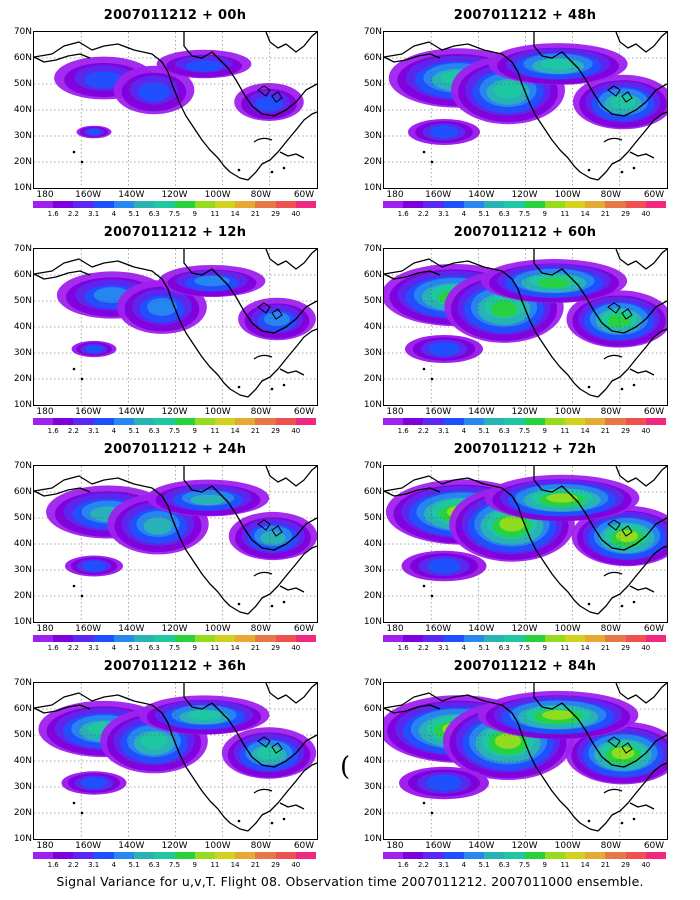  I want to click on latitude-label: 30N, so click(22, 353).